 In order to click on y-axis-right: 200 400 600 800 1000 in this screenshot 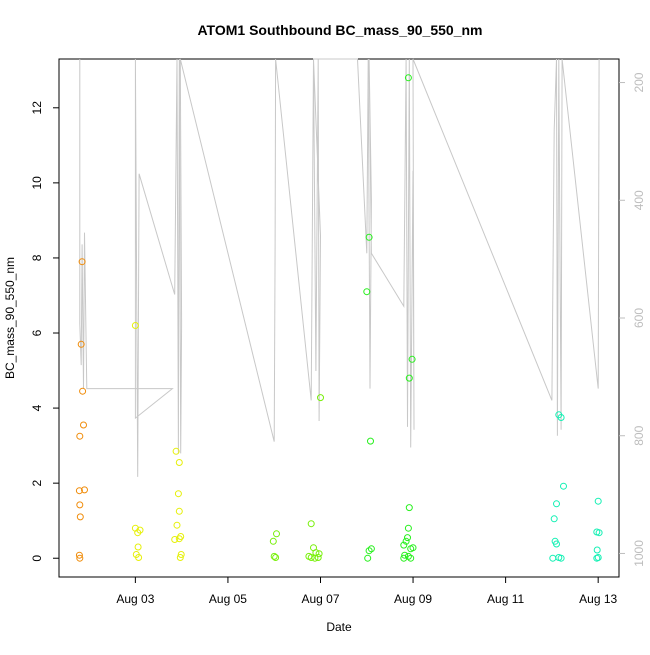, I will do `click(632, 319)`.